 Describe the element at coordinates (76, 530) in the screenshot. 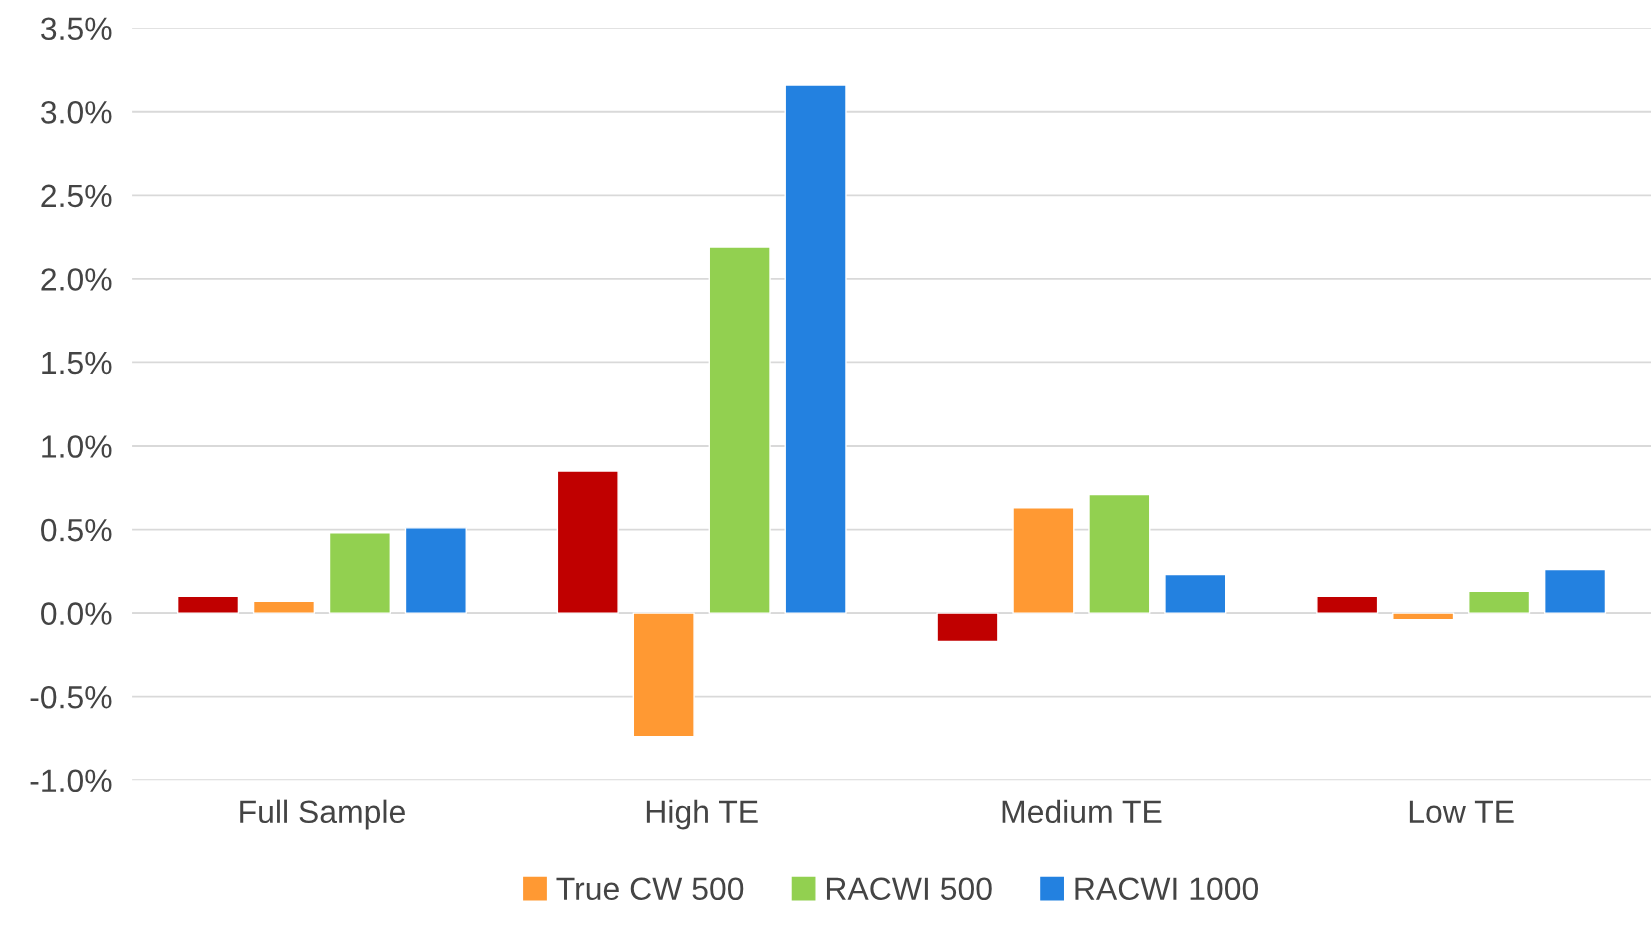

I see `y-tick-label: 0.5%` at that location.